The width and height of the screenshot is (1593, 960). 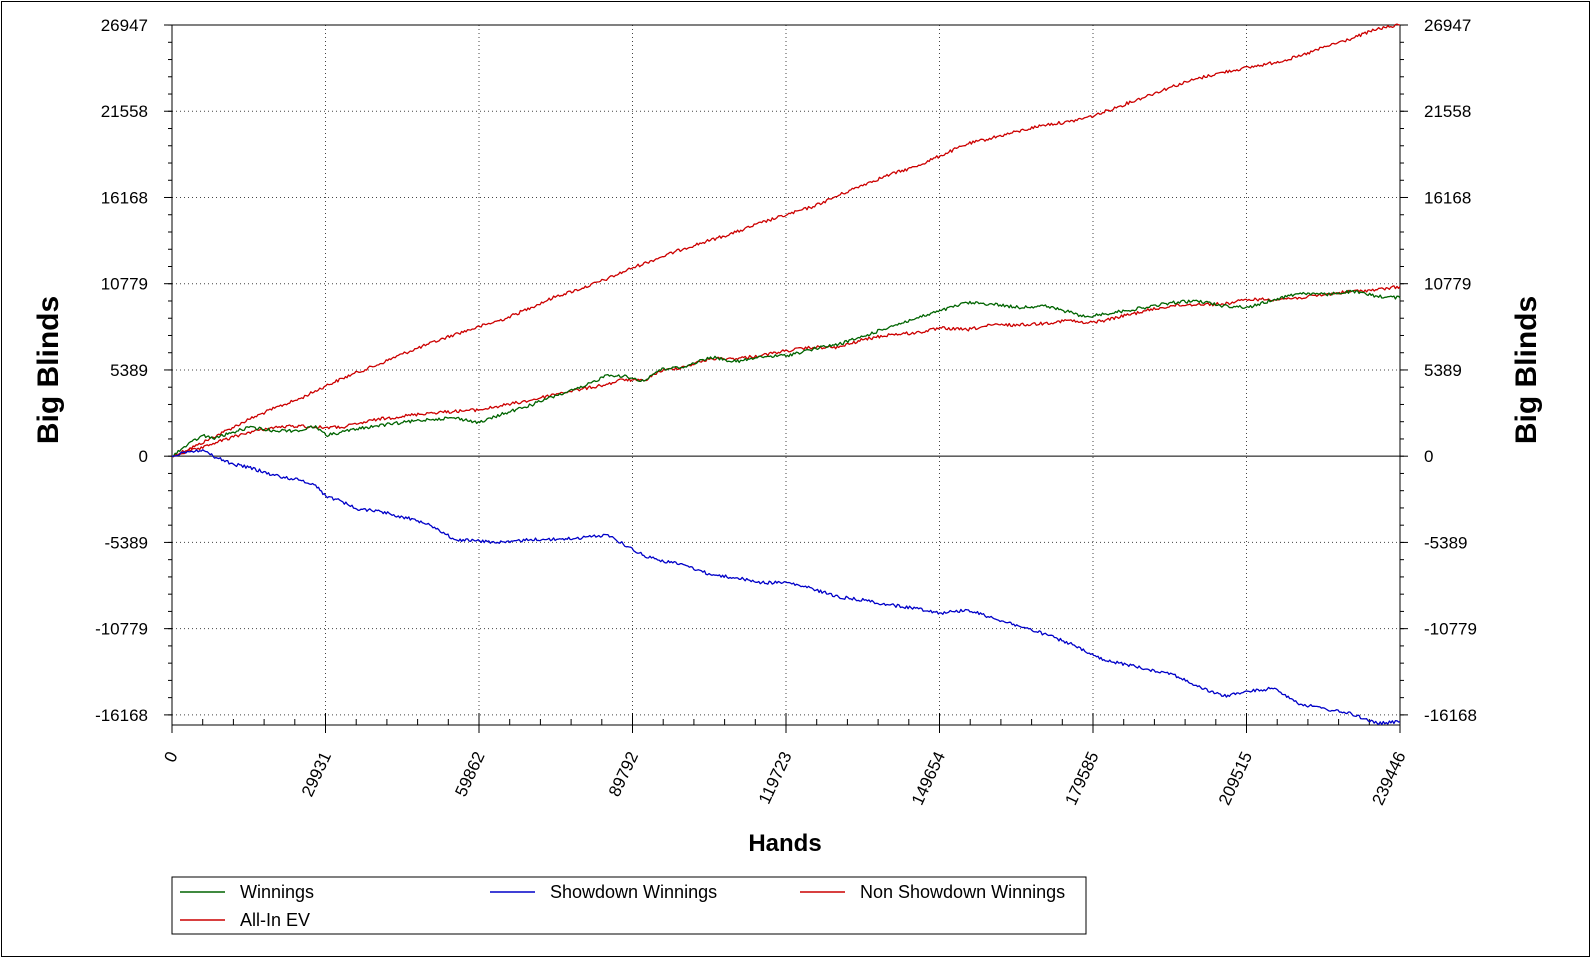 What do you see at coordinates (1388, 778) in the screenshot?
I see `x-tick-label: 239446` at bounding box center [1388, 778].